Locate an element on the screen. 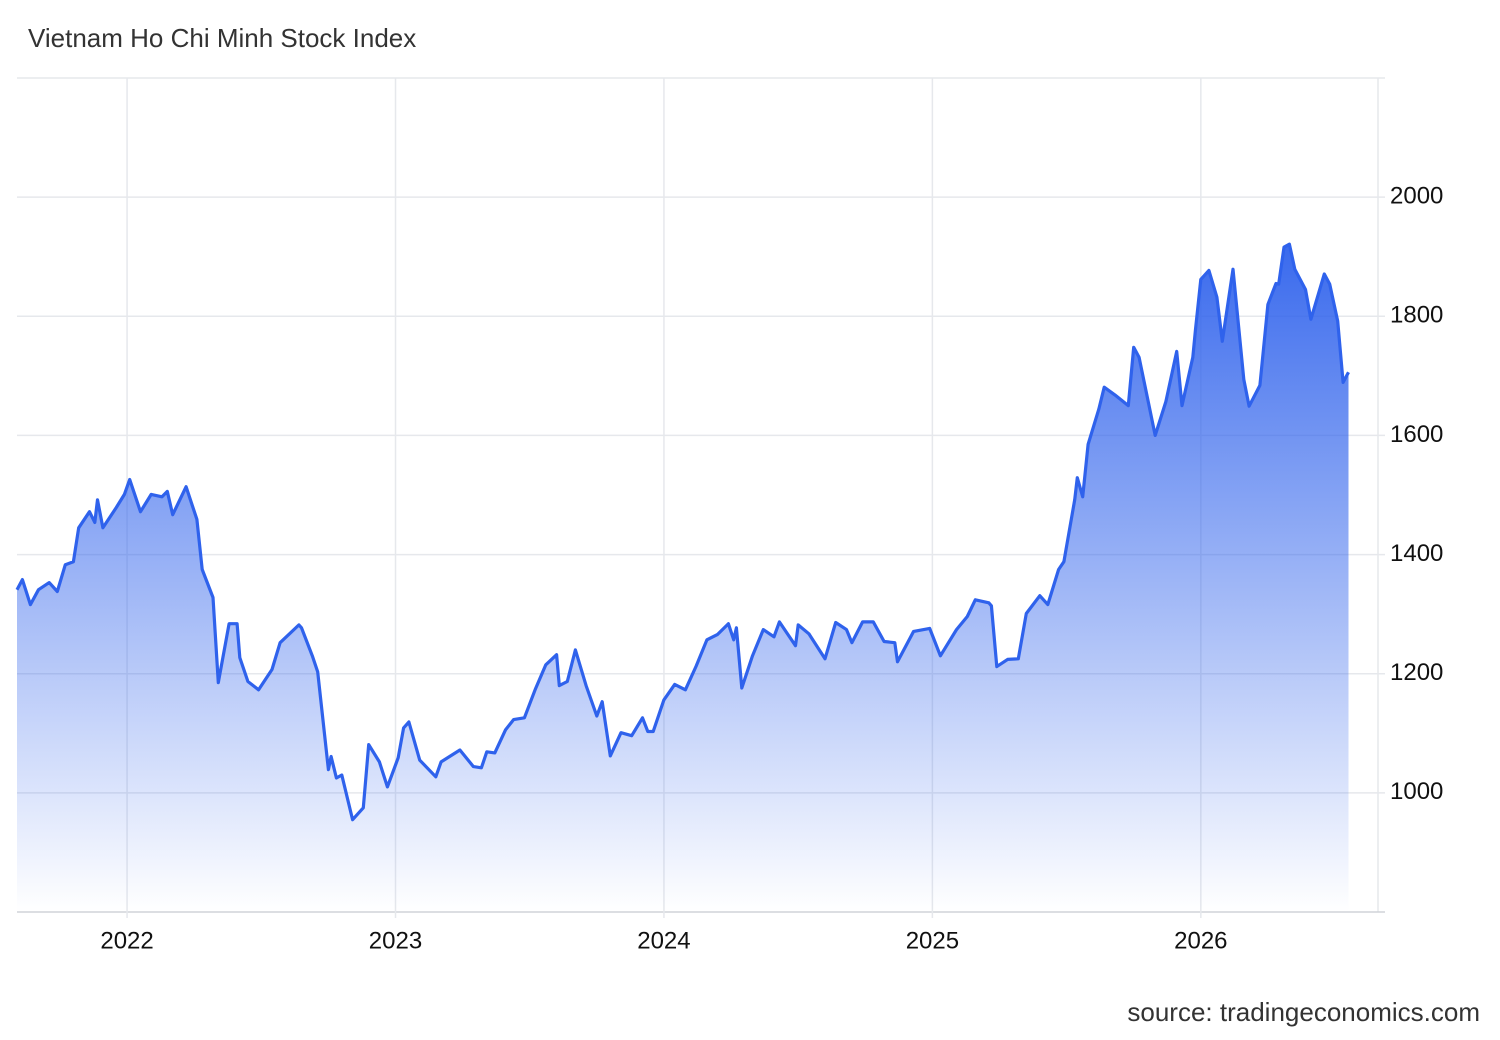  y-tick-label: 1400 is located at coordinates (1416, 553).